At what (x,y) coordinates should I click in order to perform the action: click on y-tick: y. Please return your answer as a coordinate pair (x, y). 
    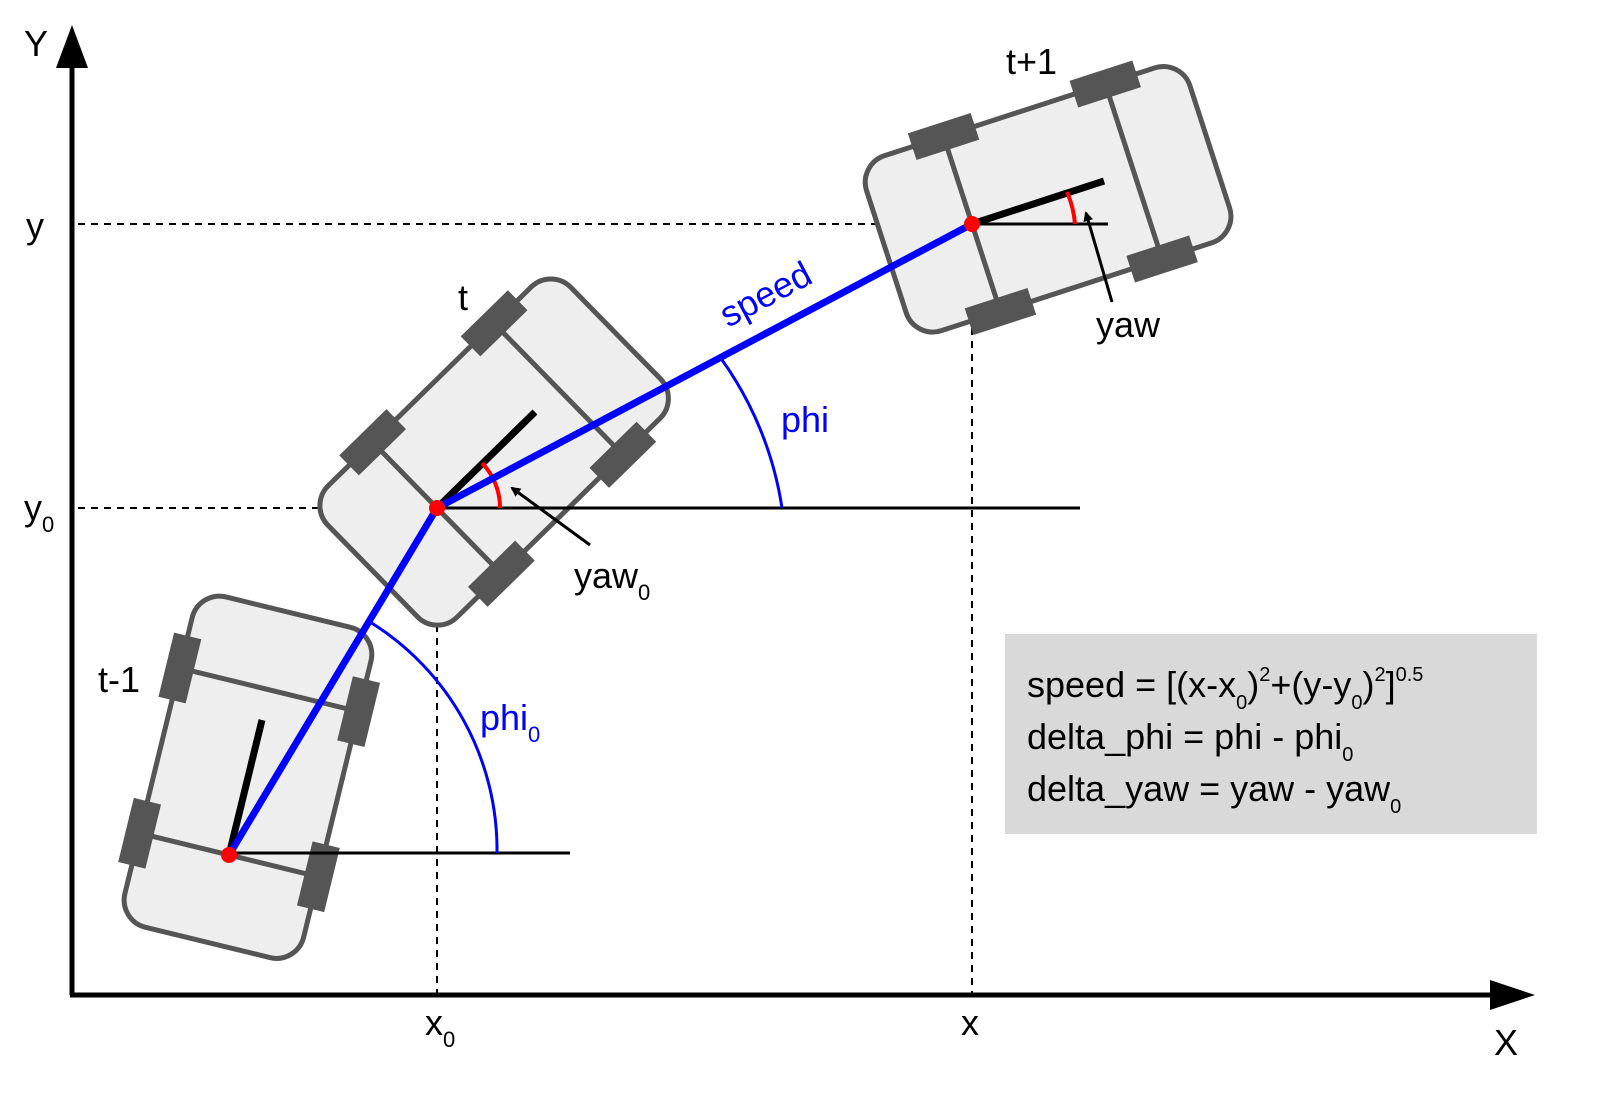
    Looking at the image, I should click on (35, 225).